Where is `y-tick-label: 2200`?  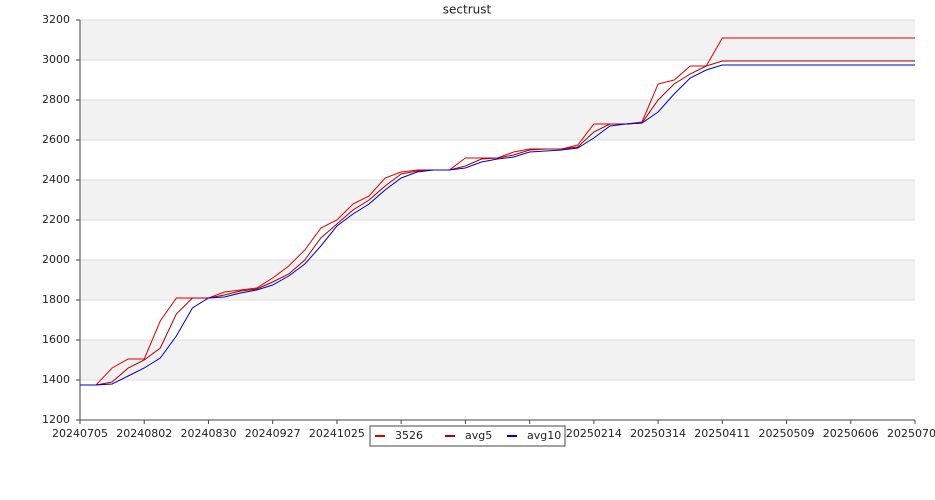 y-tick-label: 2200 is located at coordinates (56, 219).